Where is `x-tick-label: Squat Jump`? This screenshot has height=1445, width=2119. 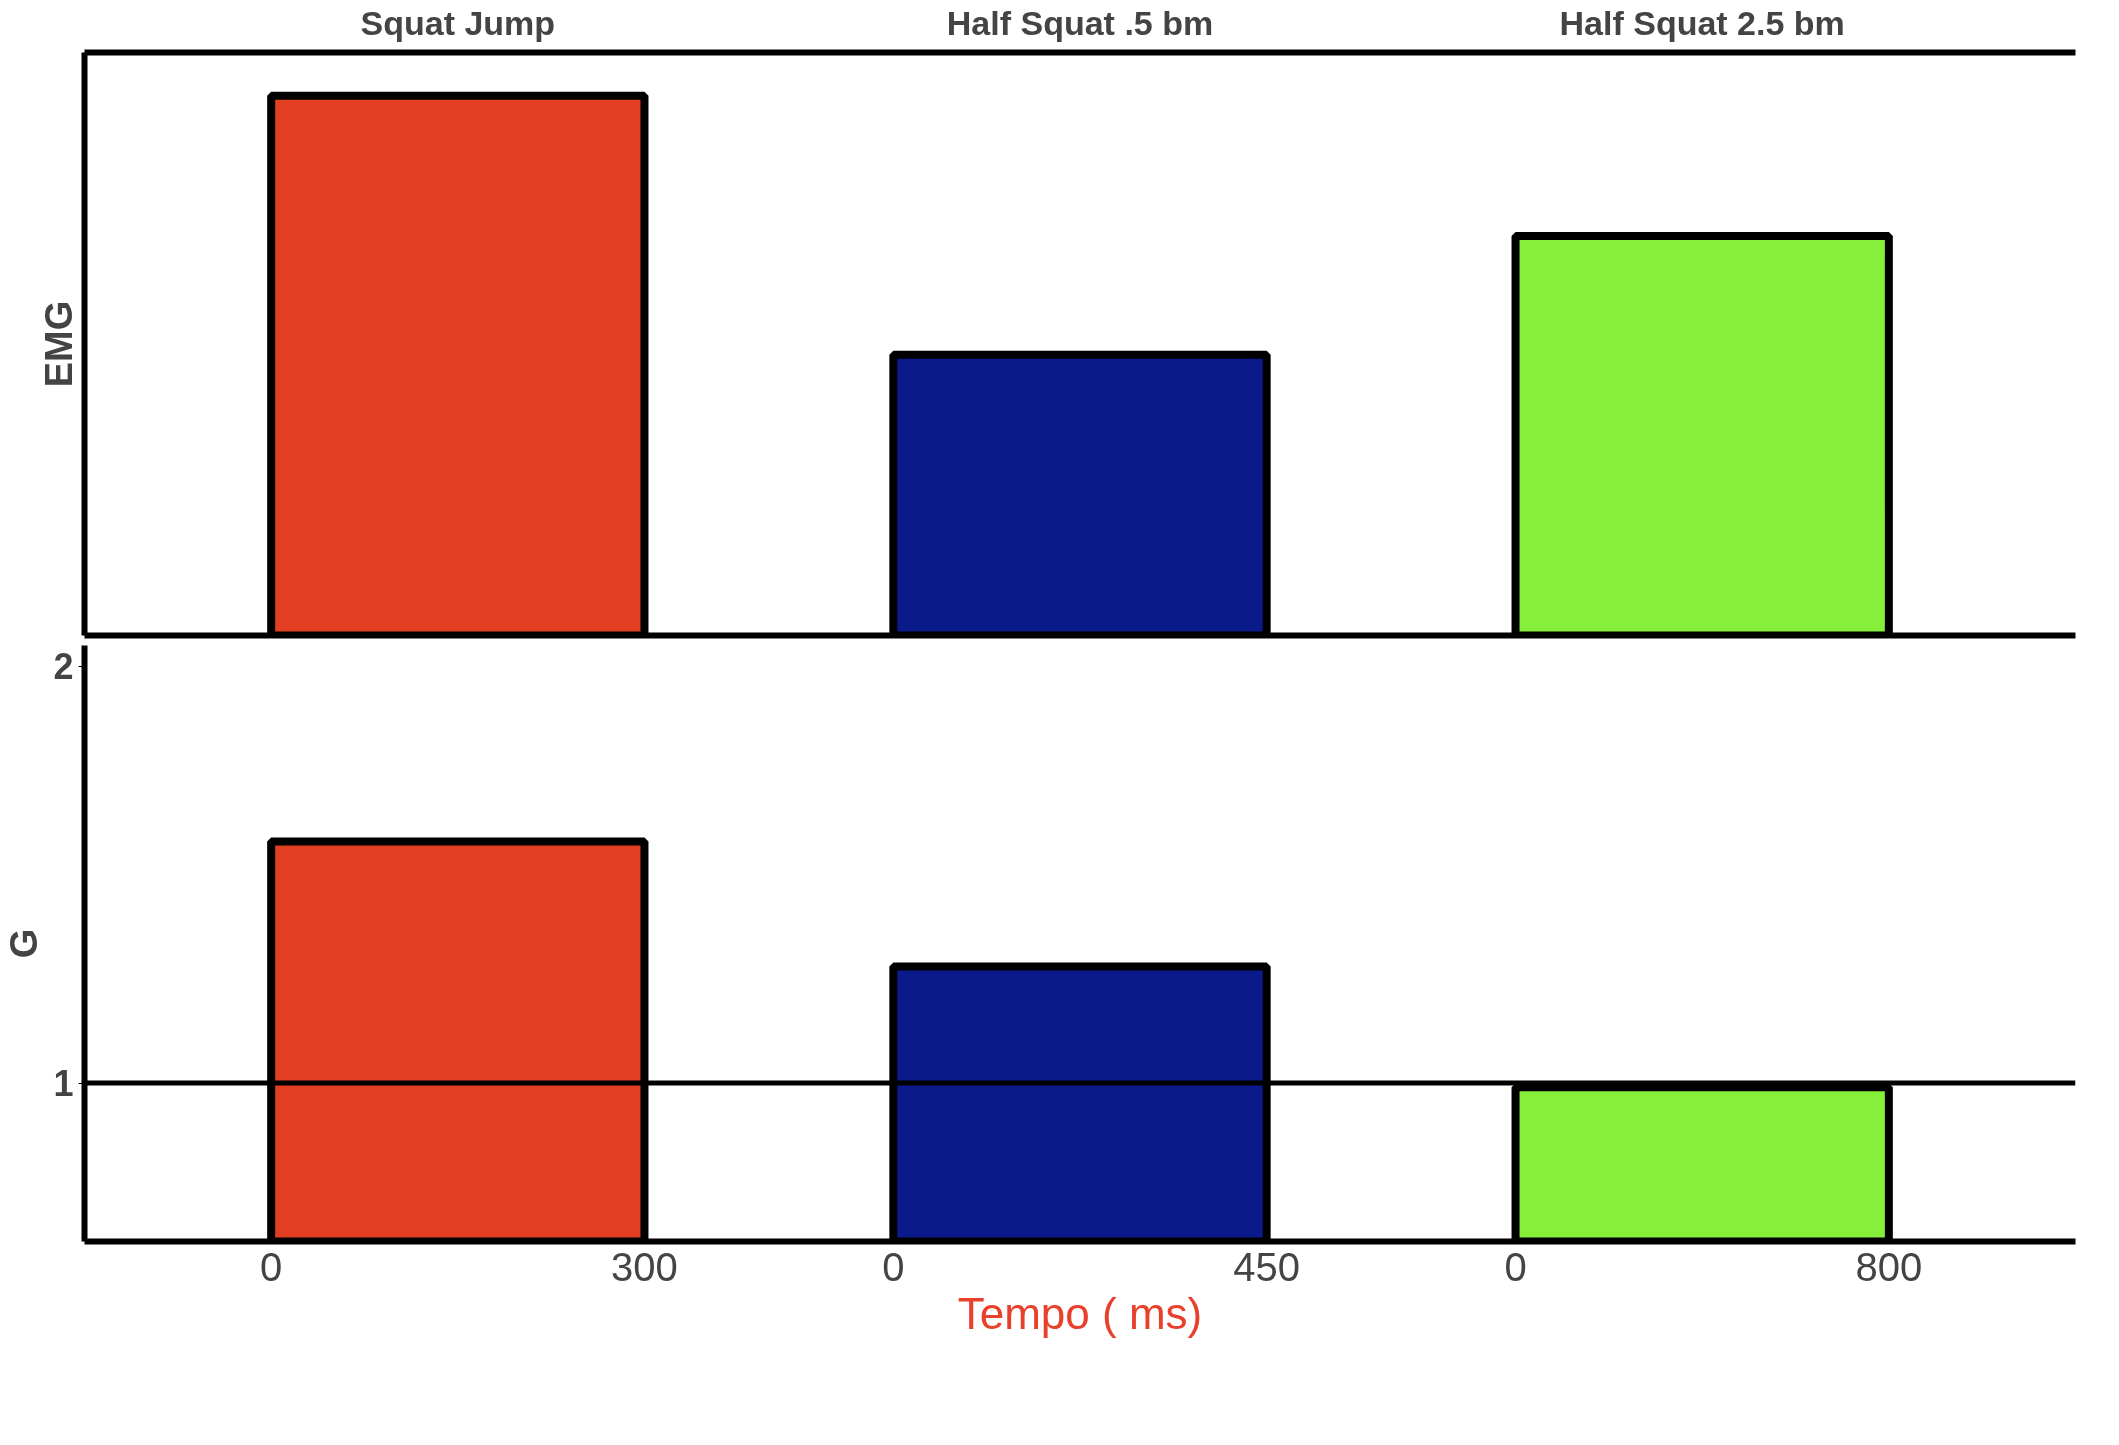 x-tick-label: Squat Jump is located at coordinates (458, 22).